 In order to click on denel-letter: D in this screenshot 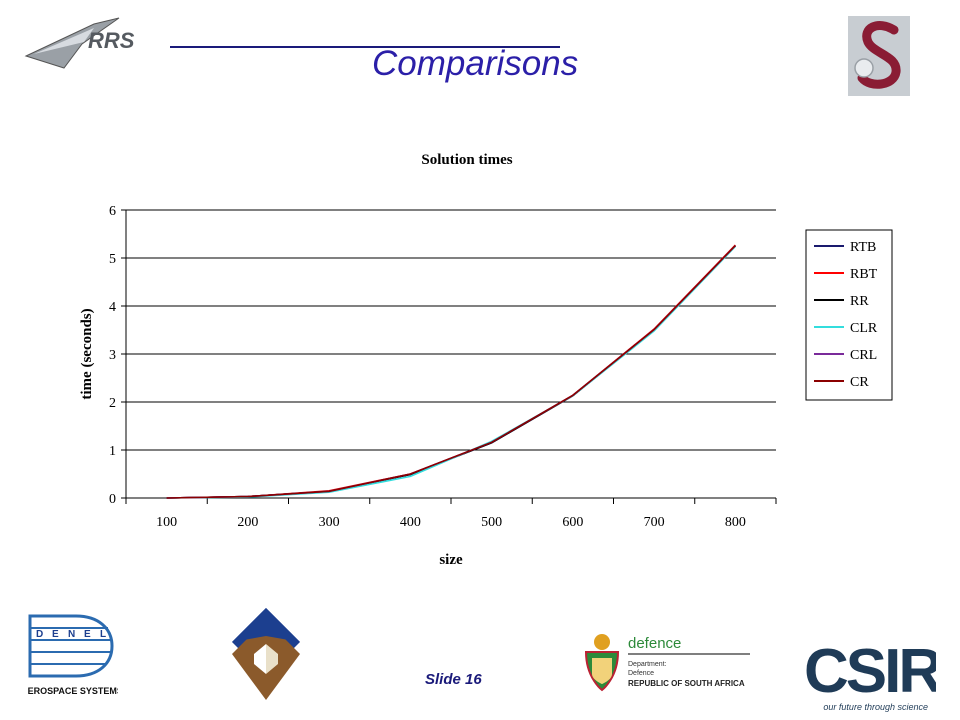, I will do `click(39, 634)`.